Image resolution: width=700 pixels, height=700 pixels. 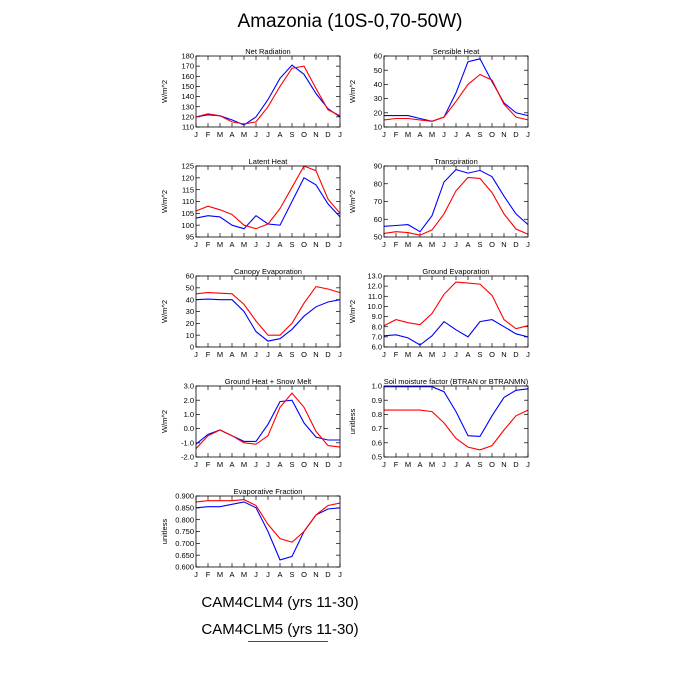 What do you see at coordinates (280, 602) in the screenshot?
I see `legend-entry-clm4: CAM4CLM4 (yrs 11-30)` at bounding box center [280, 602].